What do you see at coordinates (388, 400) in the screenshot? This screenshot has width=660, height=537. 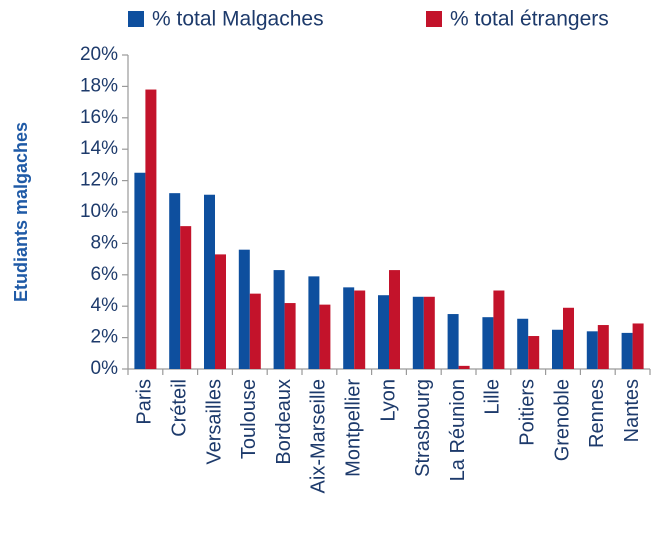 I see `x-tick-label: Lyon` at bounding box center [388, 400].